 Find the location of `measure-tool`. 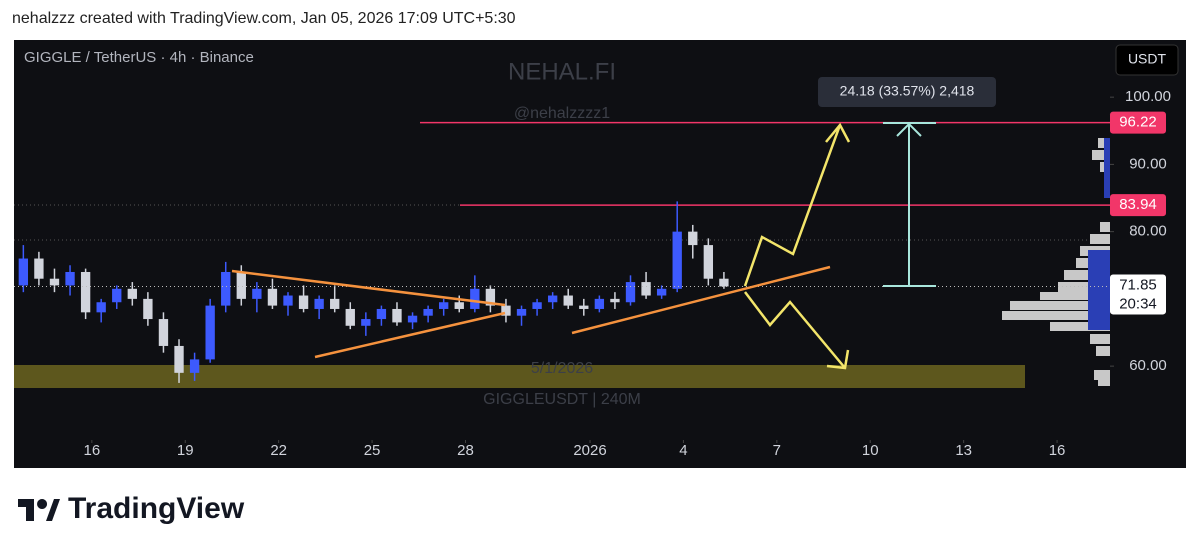

measure-tool is located at coordinates (909, 204).